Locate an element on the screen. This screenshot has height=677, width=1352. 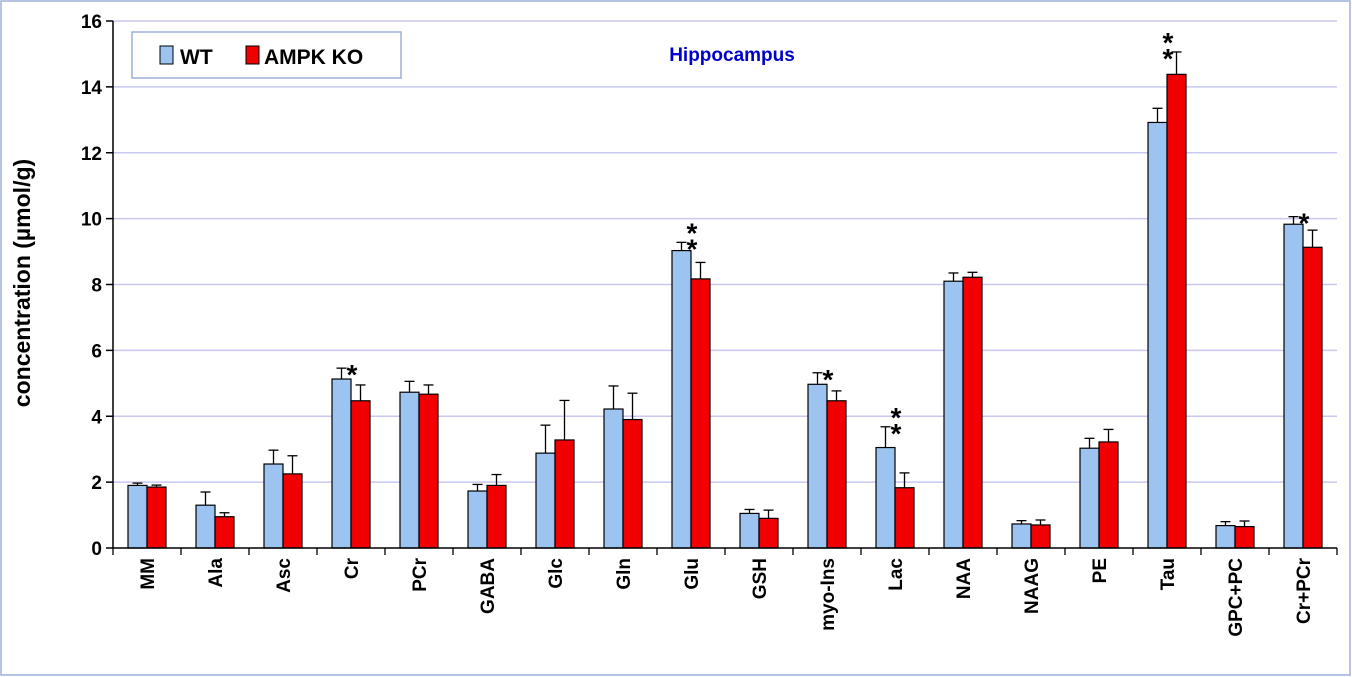
category-label: GPC+PC is located at coordinates (1236, 597).